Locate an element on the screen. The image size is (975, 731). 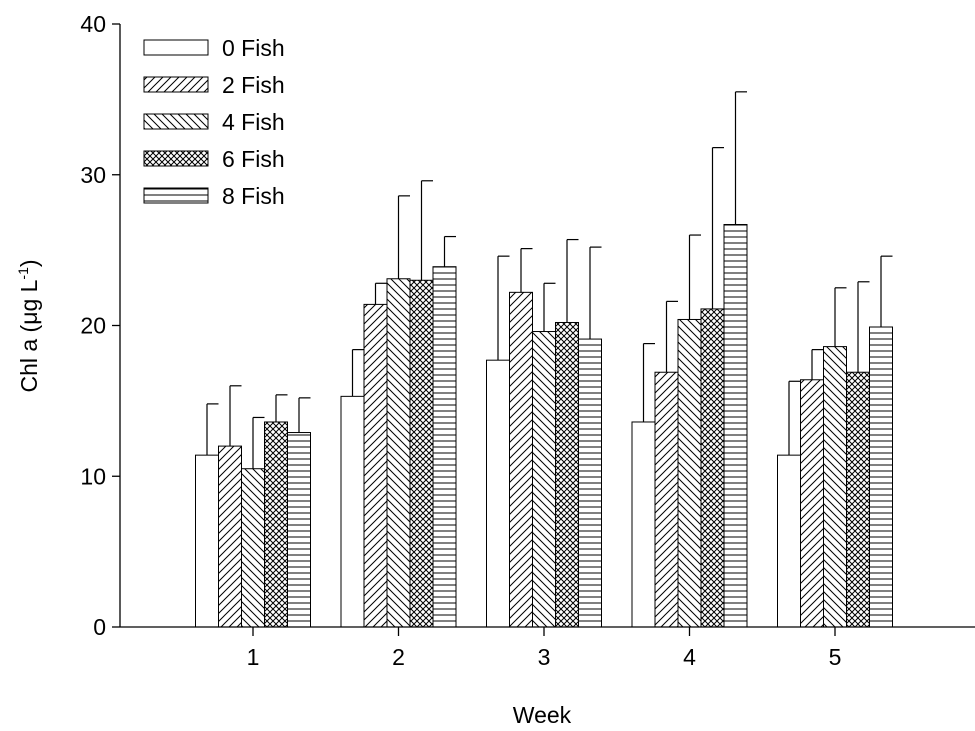
legend-label: 4 Fish is located at coordinates (253, 122).